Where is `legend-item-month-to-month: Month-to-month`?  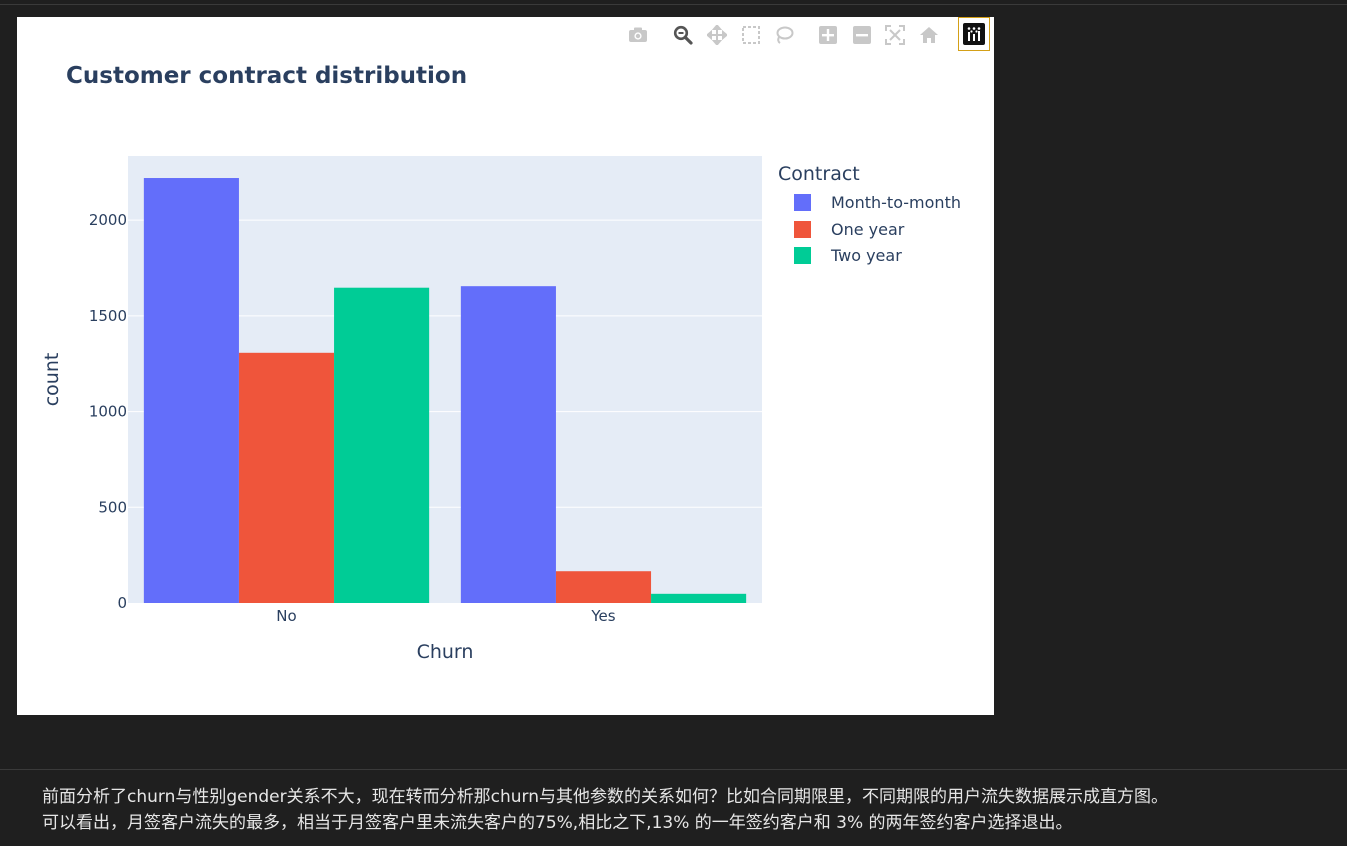
legend-item-month-to-month: Month-to-month is located at coordinates (877, 202).